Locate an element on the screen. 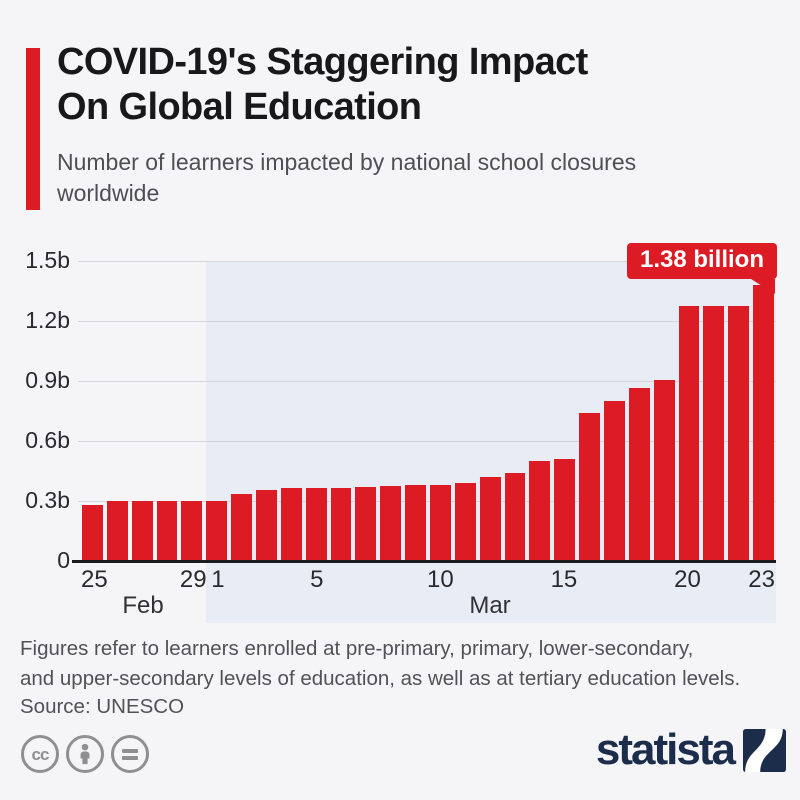 This screenshot has width=800, height=800. x-tick-20: 20 is located at coordinates (687, 579).